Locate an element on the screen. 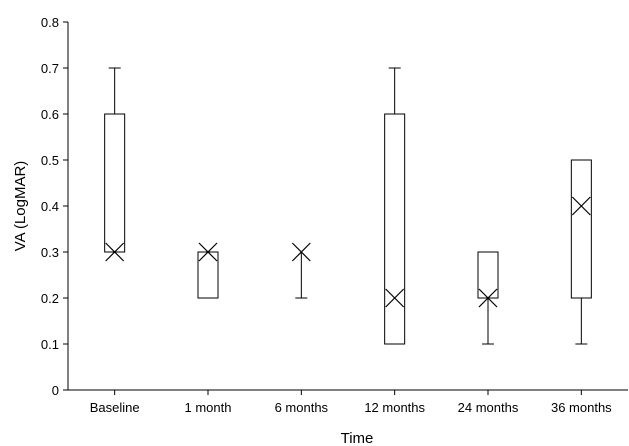 Image resolution: width=629 pixels, height=446 pixels. y-tick-label: 0.5 is located at coordinates (50, 160).